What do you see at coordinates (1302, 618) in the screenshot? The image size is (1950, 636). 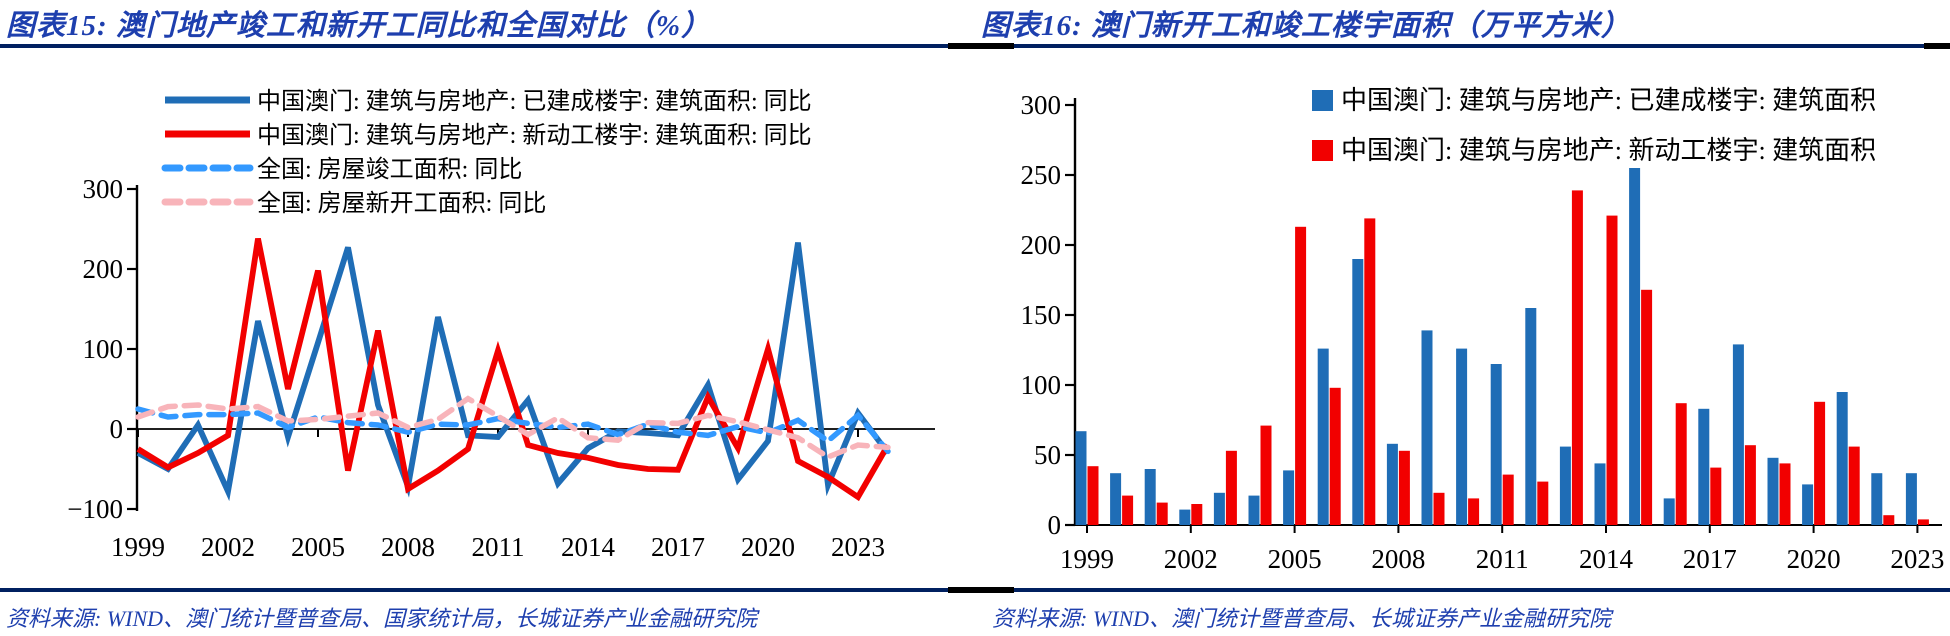 I see `figure16-source: 资料来源: WIND、澳门统计暨普查局、长城证券产业金融研究院` at bounding box center [1302, 618].